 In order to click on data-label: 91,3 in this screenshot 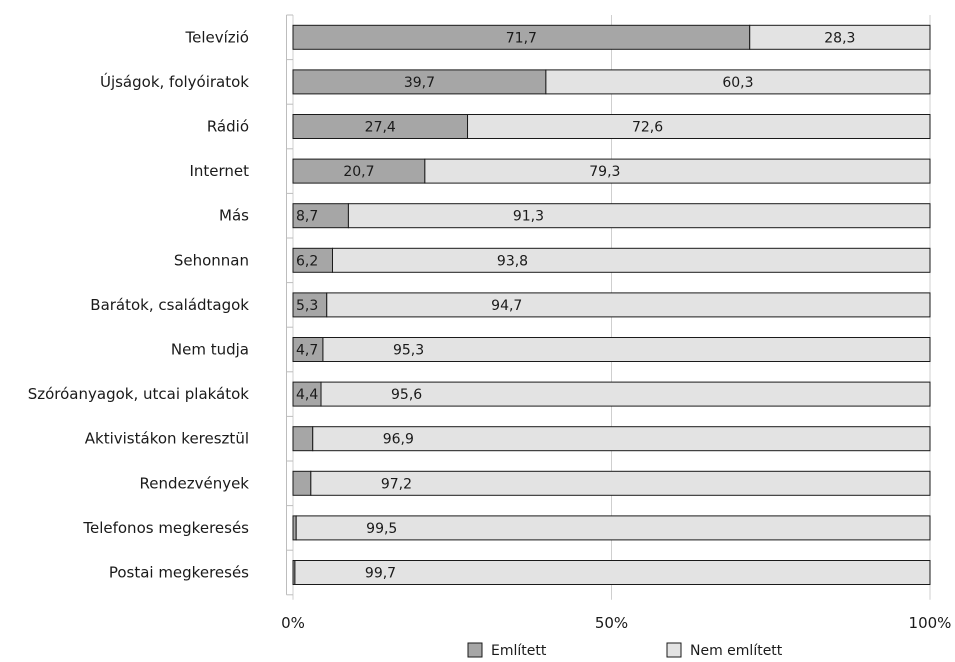, I will do `click(528, 217)`.